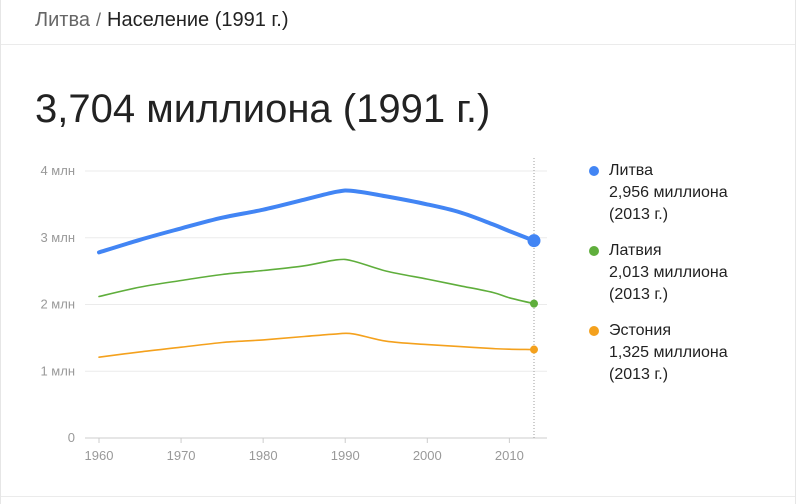 The image size is (800, 504). I want to click on x-tick-label: 1960, so click(99, 455).